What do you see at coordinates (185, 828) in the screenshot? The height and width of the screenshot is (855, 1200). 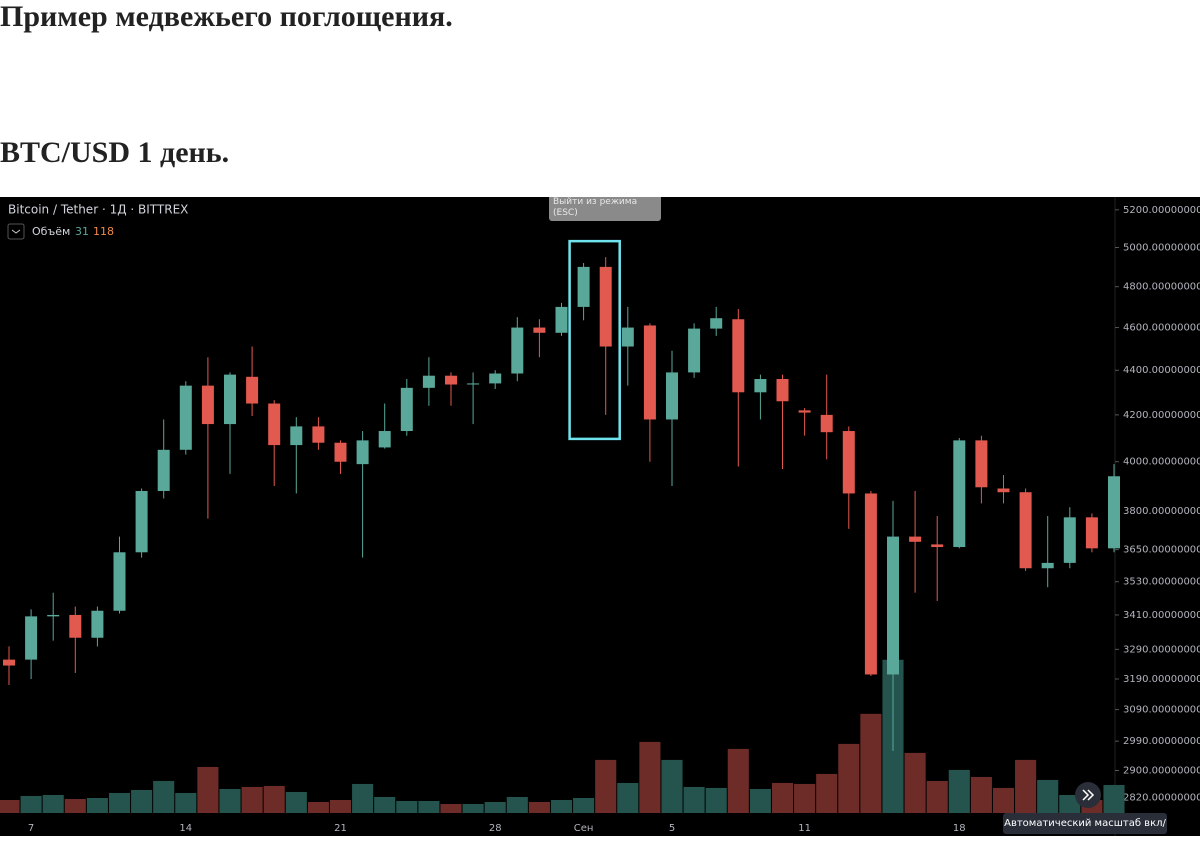 I see `x-tick-label: 14` at bounding box center [185, 828].